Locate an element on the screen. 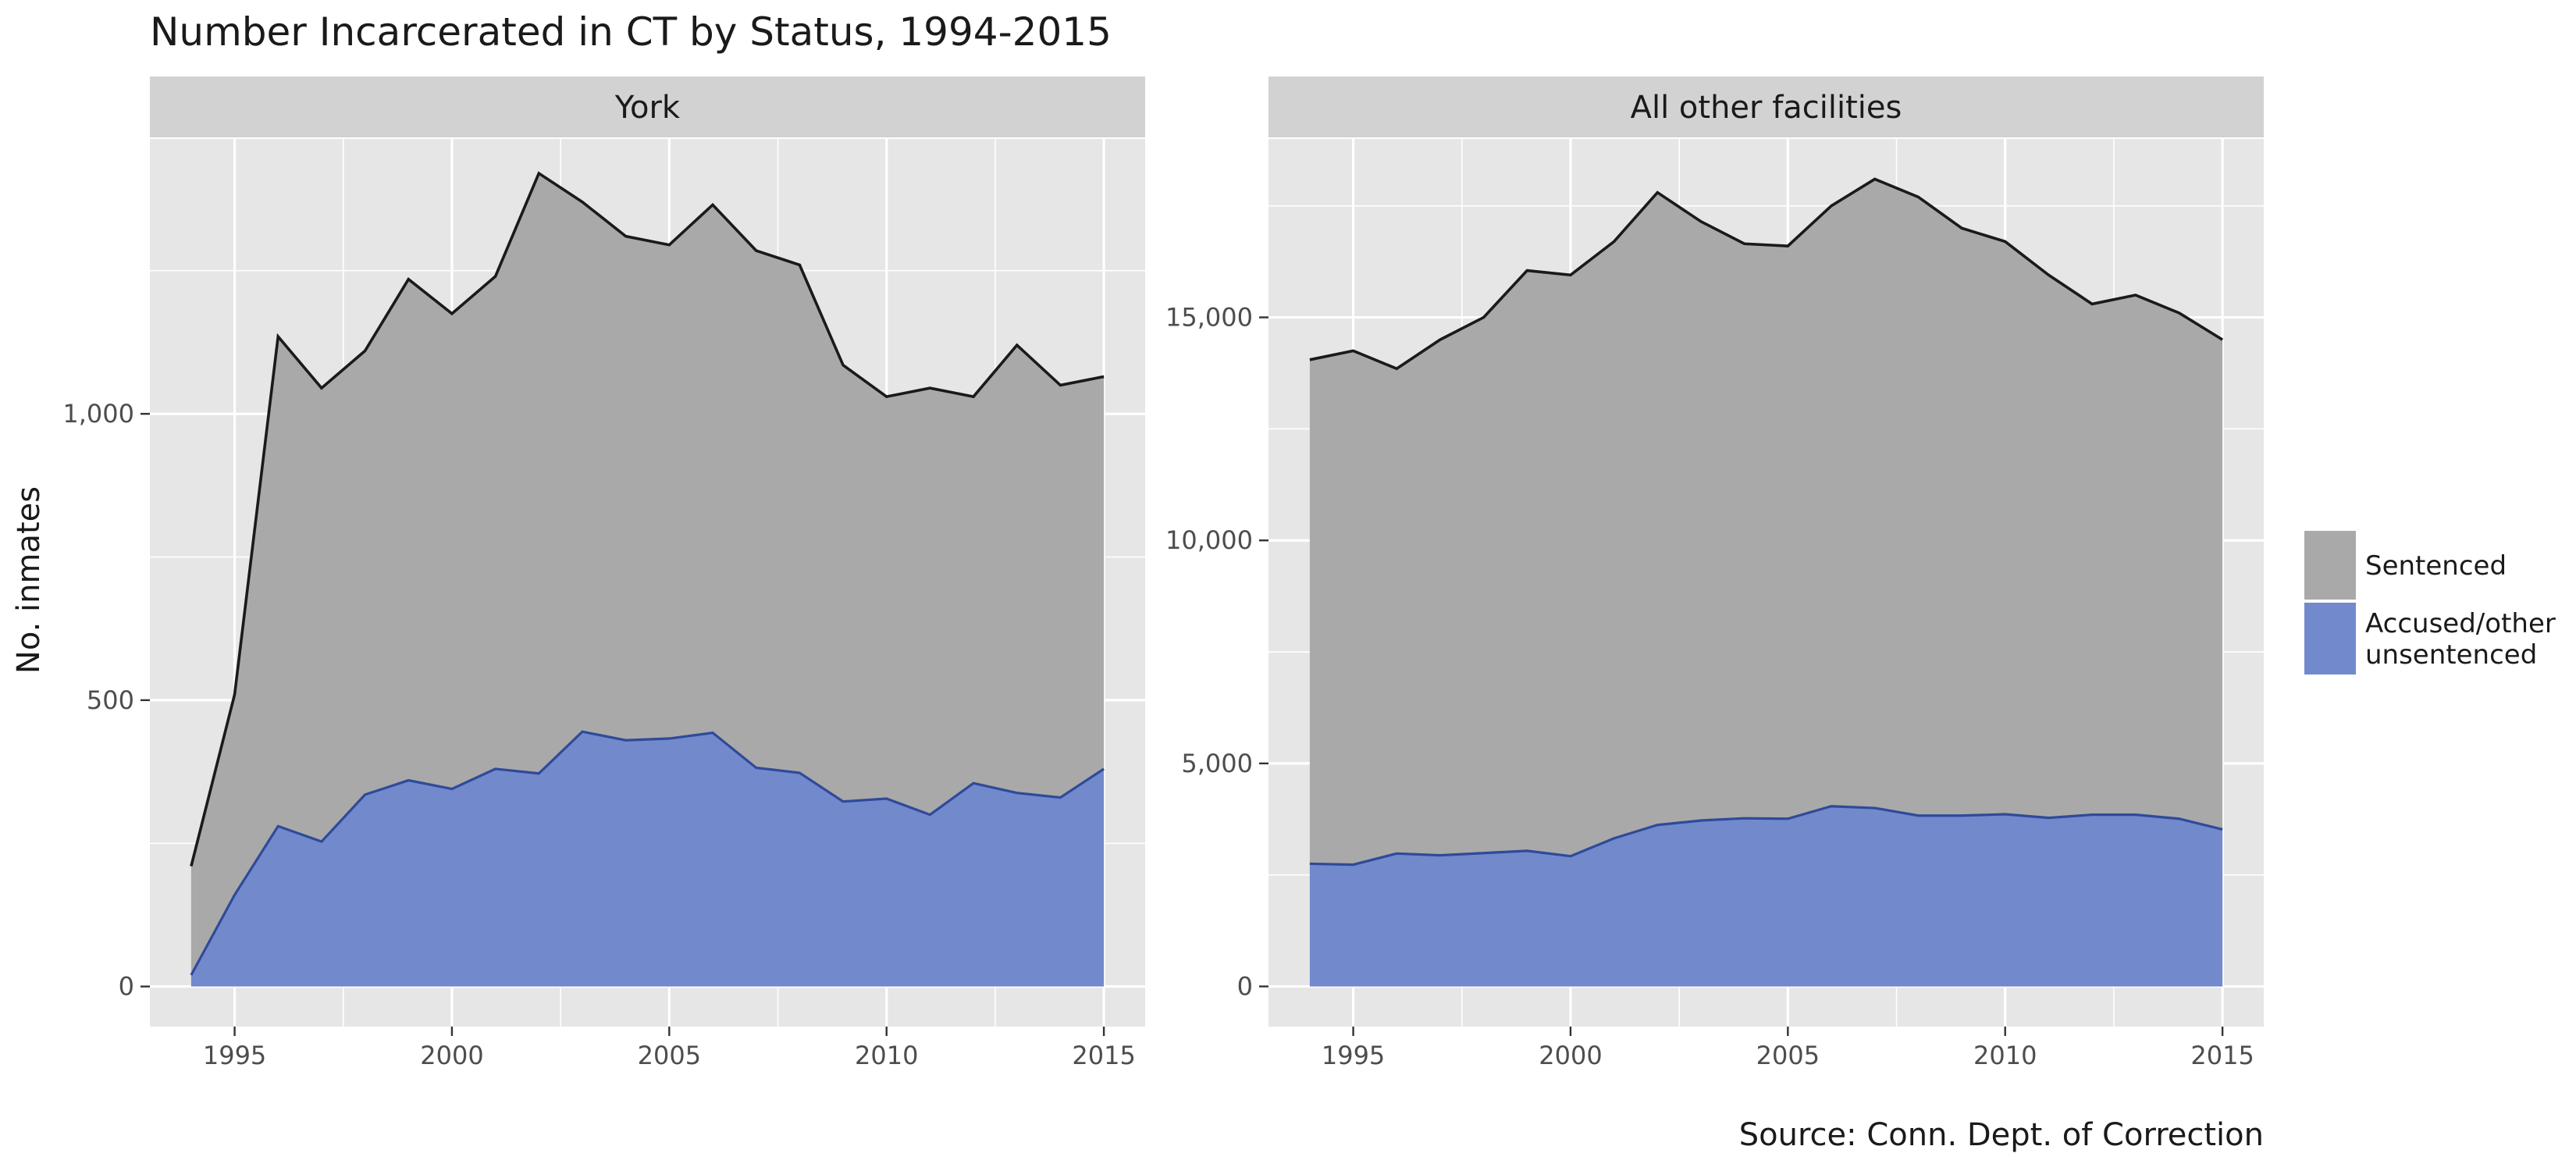 This screenshot has height=1171, width=2576. y-axis-label: No. inmates is located at coordinates (29, 580).